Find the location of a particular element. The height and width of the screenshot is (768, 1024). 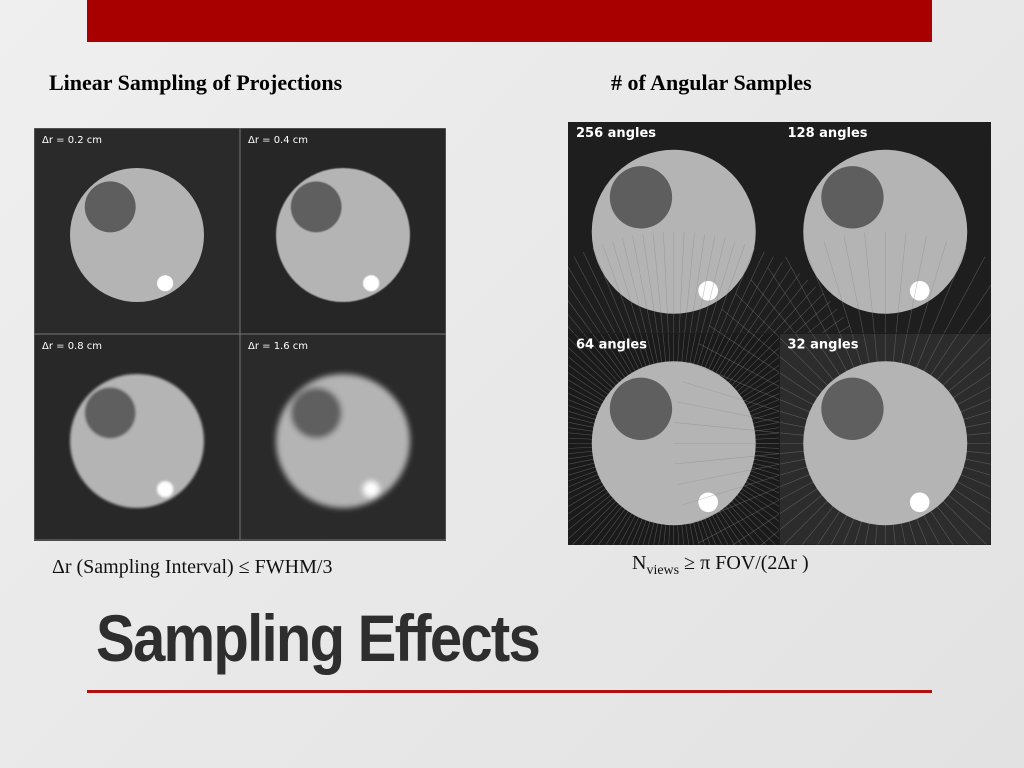

panel-label: Δr = 0.4 cm is located at coordinates (278, 140).